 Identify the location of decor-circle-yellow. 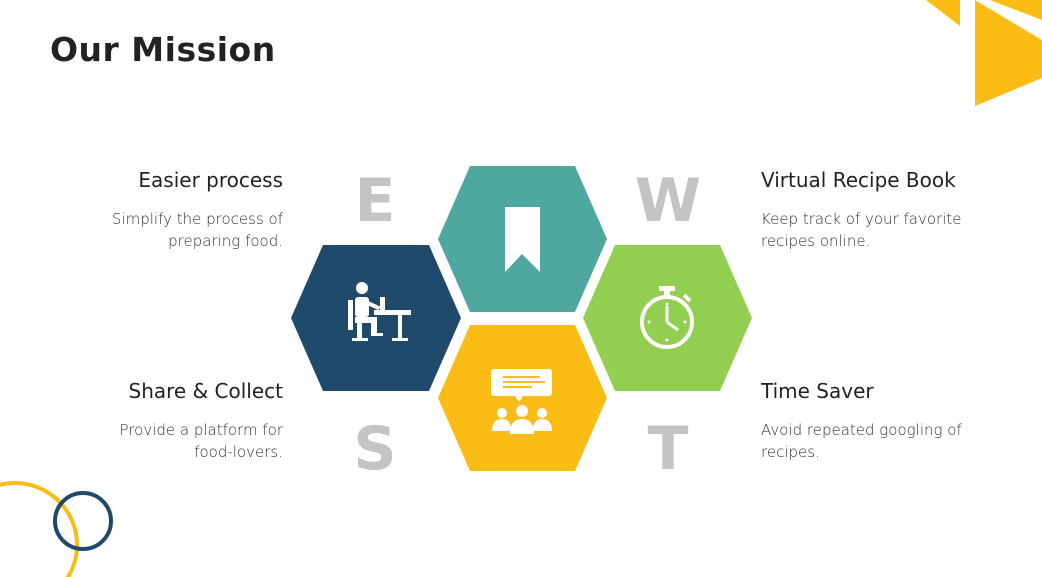
(39, 529).